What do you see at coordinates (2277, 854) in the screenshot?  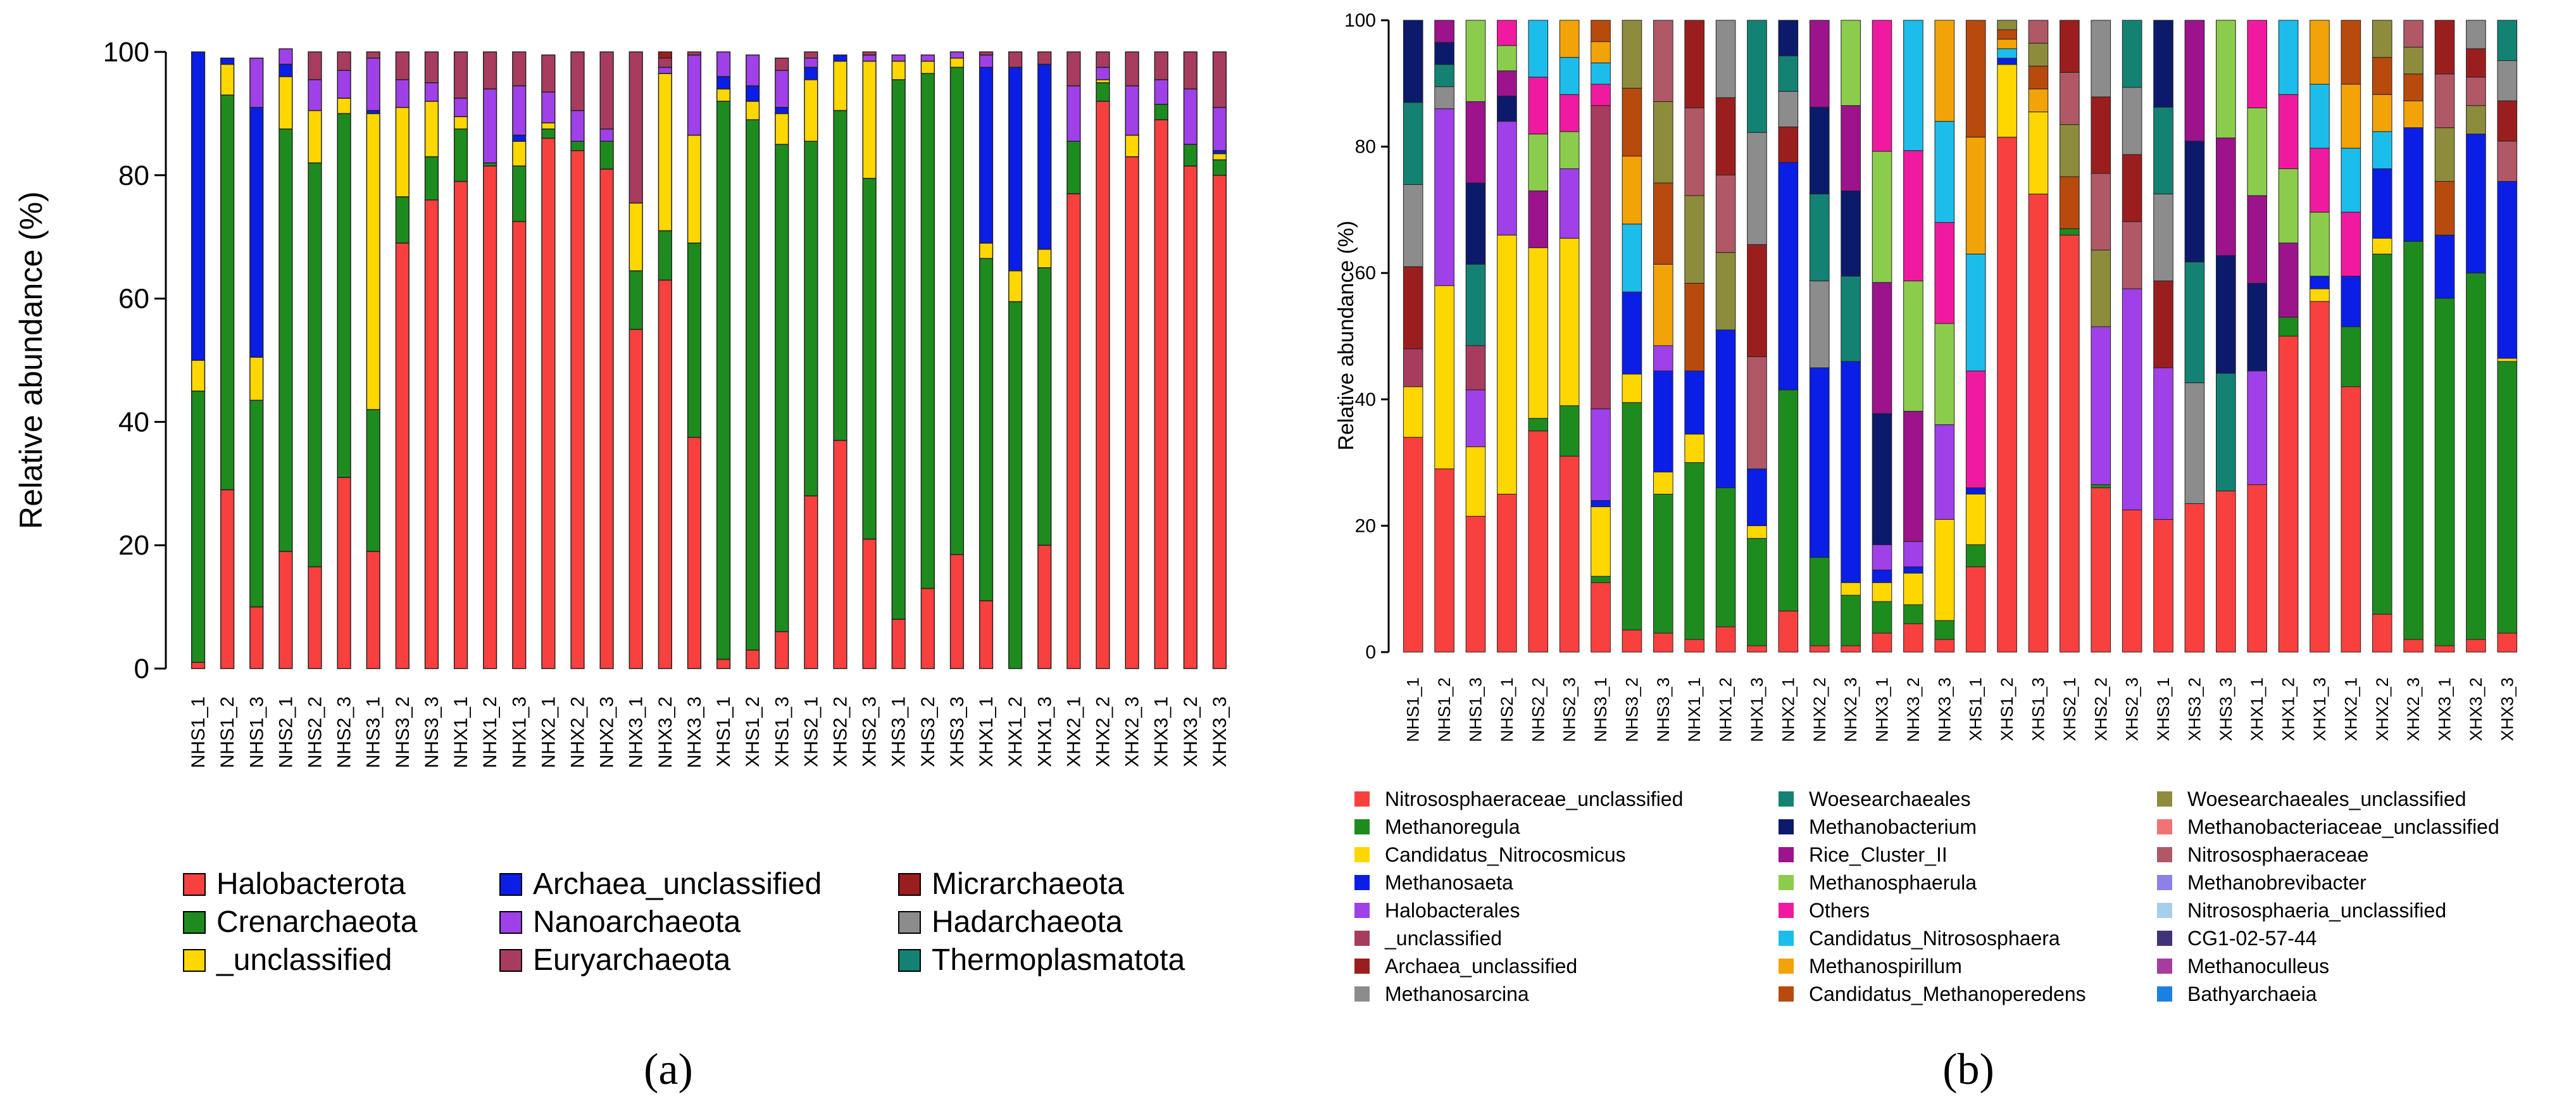 I see `panel-b-legend-label-nitrososphaeraceae: Nitrososphaeraceae` at bounding box center [2277, 854].